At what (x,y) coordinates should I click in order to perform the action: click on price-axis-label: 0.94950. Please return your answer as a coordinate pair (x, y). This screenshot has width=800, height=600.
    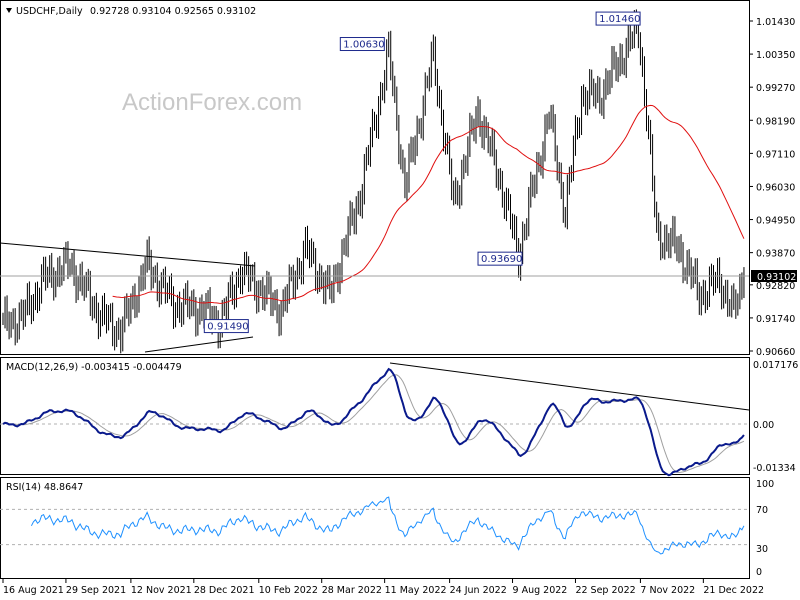
    Looking at the image, I should click on (775, 221).